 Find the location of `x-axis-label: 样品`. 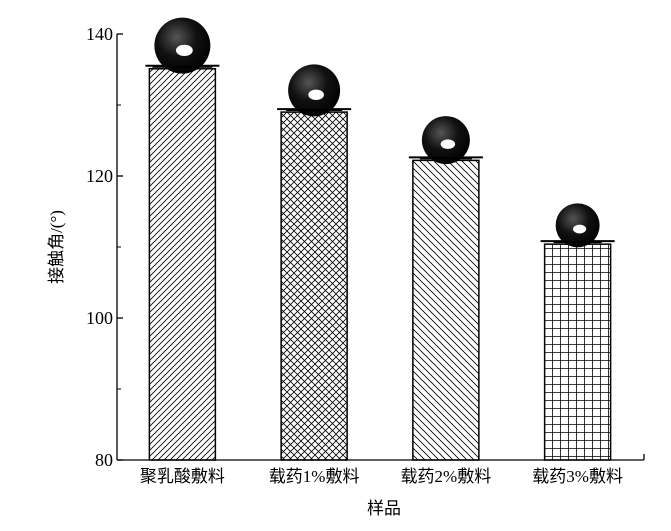

x-axis-label: 样品 is located at coordinates (384, 508).